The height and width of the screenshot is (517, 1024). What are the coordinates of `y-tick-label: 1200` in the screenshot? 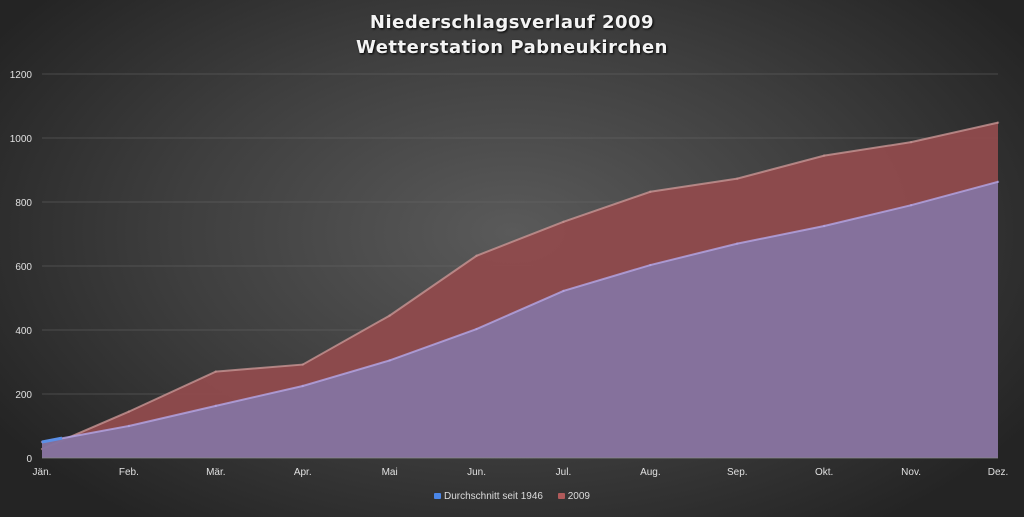 It's located at (21, 75).